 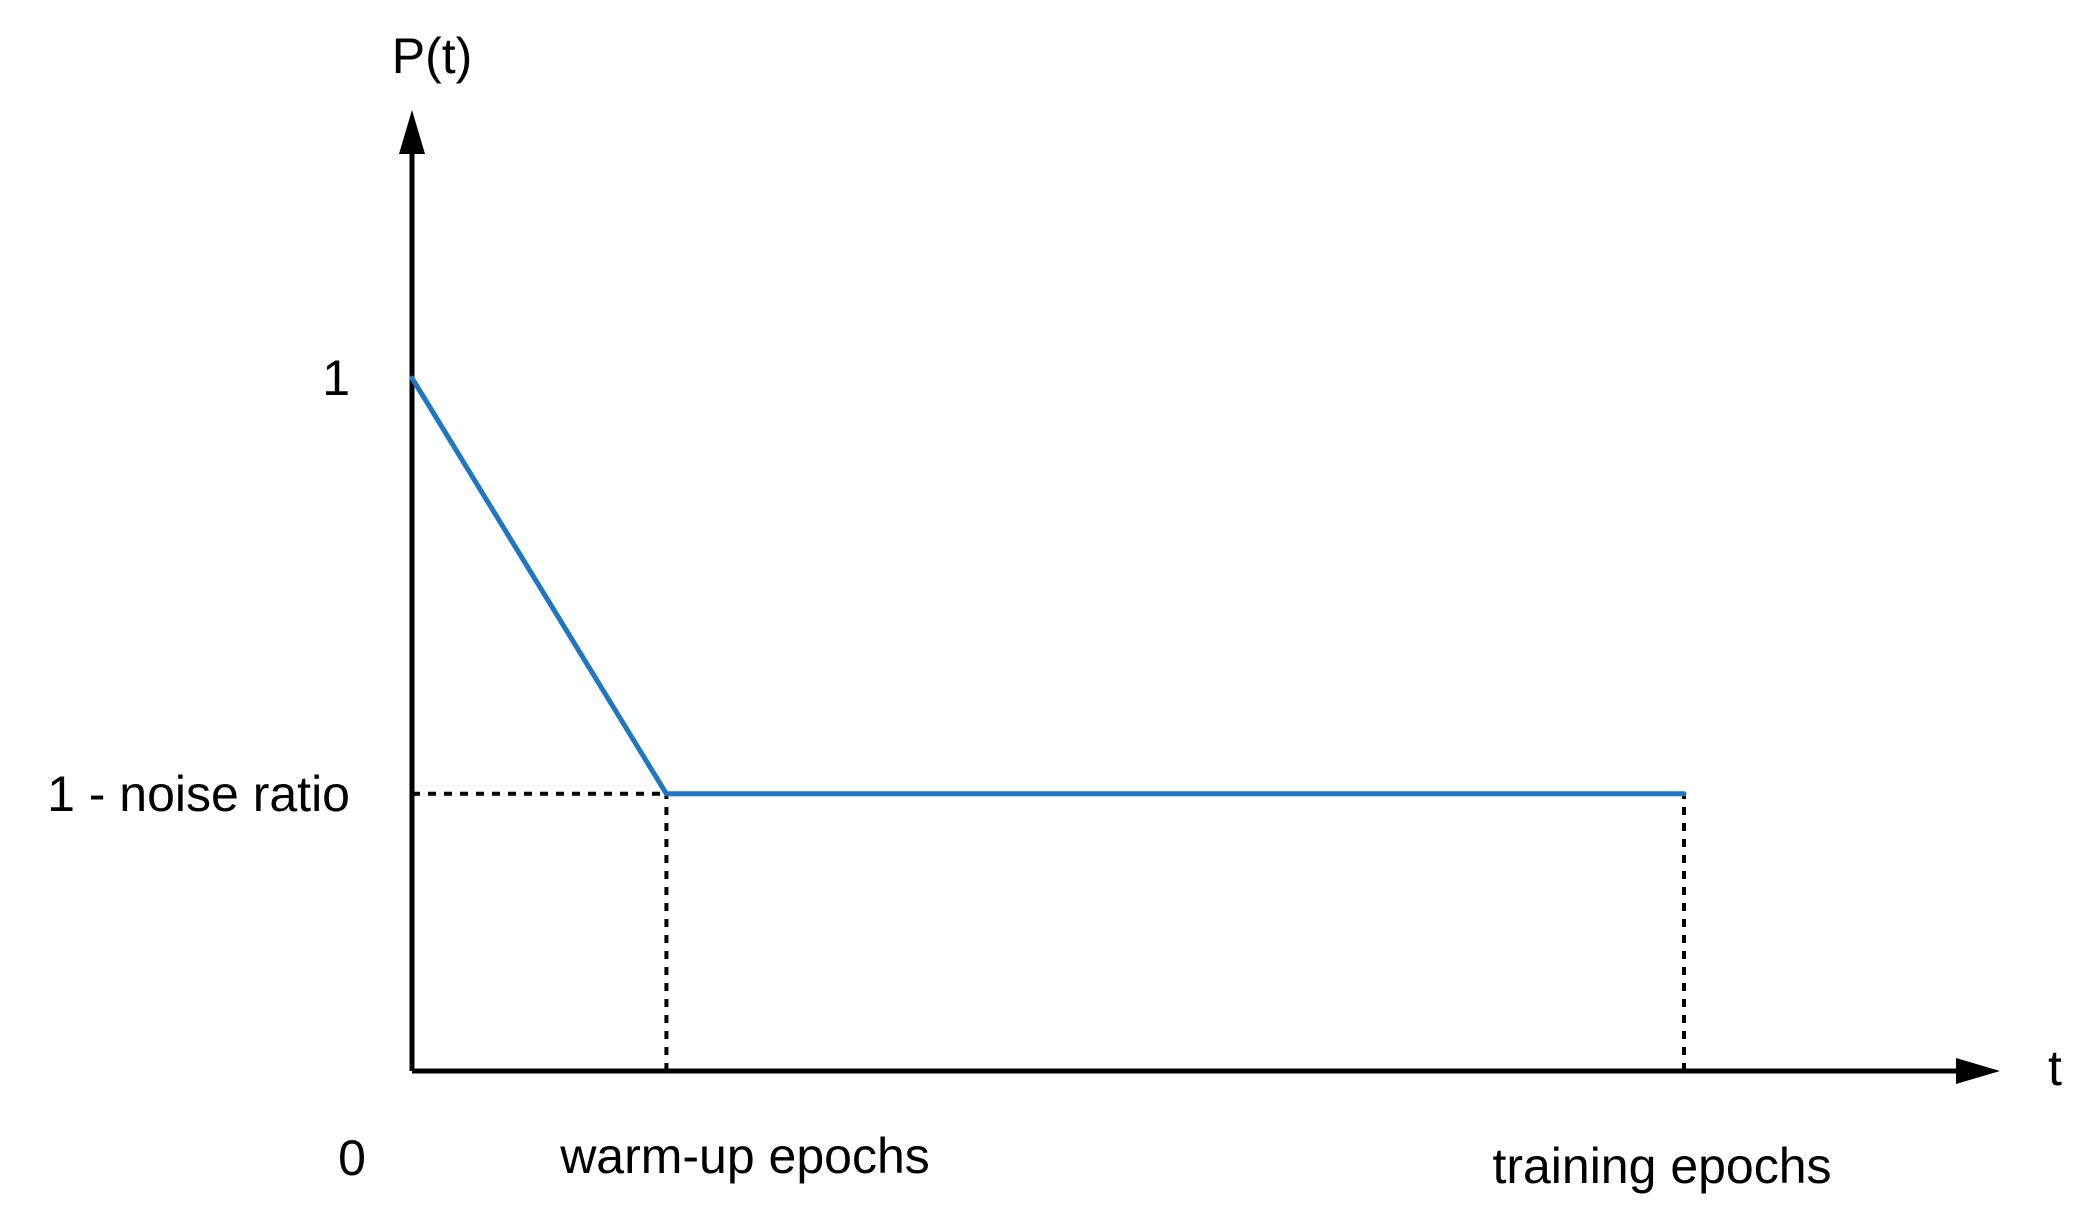 What do you see at coordinates (432, 56) in the screenshot?
I see `y-axis-label: P(t)` at bounding box center [432, 56].